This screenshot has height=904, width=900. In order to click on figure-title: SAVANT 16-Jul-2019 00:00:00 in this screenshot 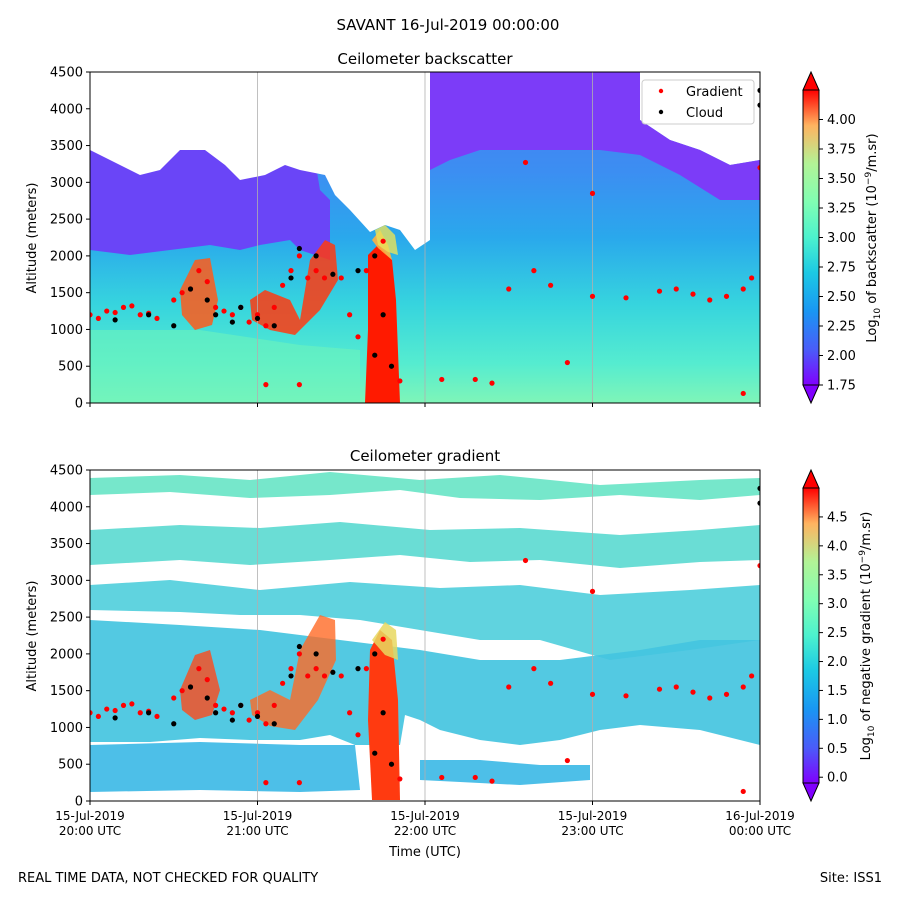, I will do `click(448, 25)`.